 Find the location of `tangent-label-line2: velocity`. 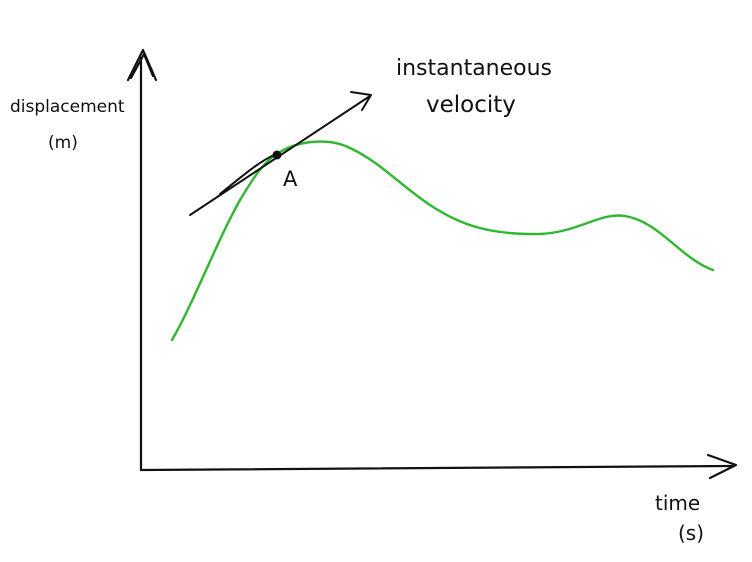

tangent-label-line2: velocity is located at coordinates (471, 105).